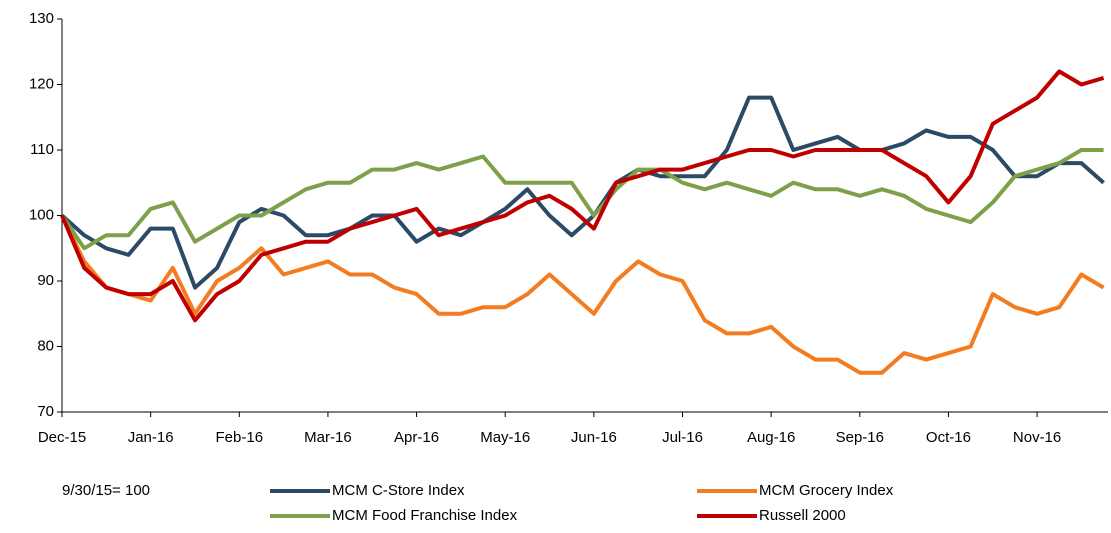 The width and height of the screenshot is (1111, 533). I want to click on y-tick-label: 70, so click(45, 411).